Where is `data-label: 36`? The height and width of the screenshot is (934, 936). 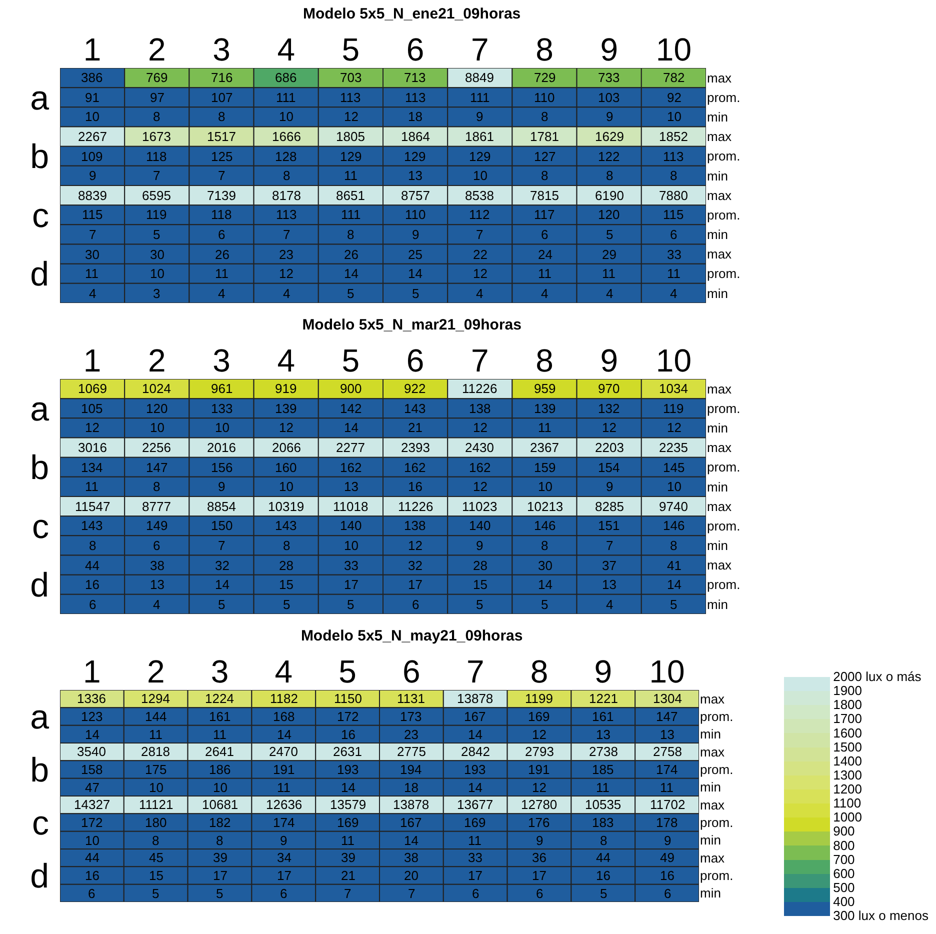 data-label: 36 is located at coordinates (539, 857).